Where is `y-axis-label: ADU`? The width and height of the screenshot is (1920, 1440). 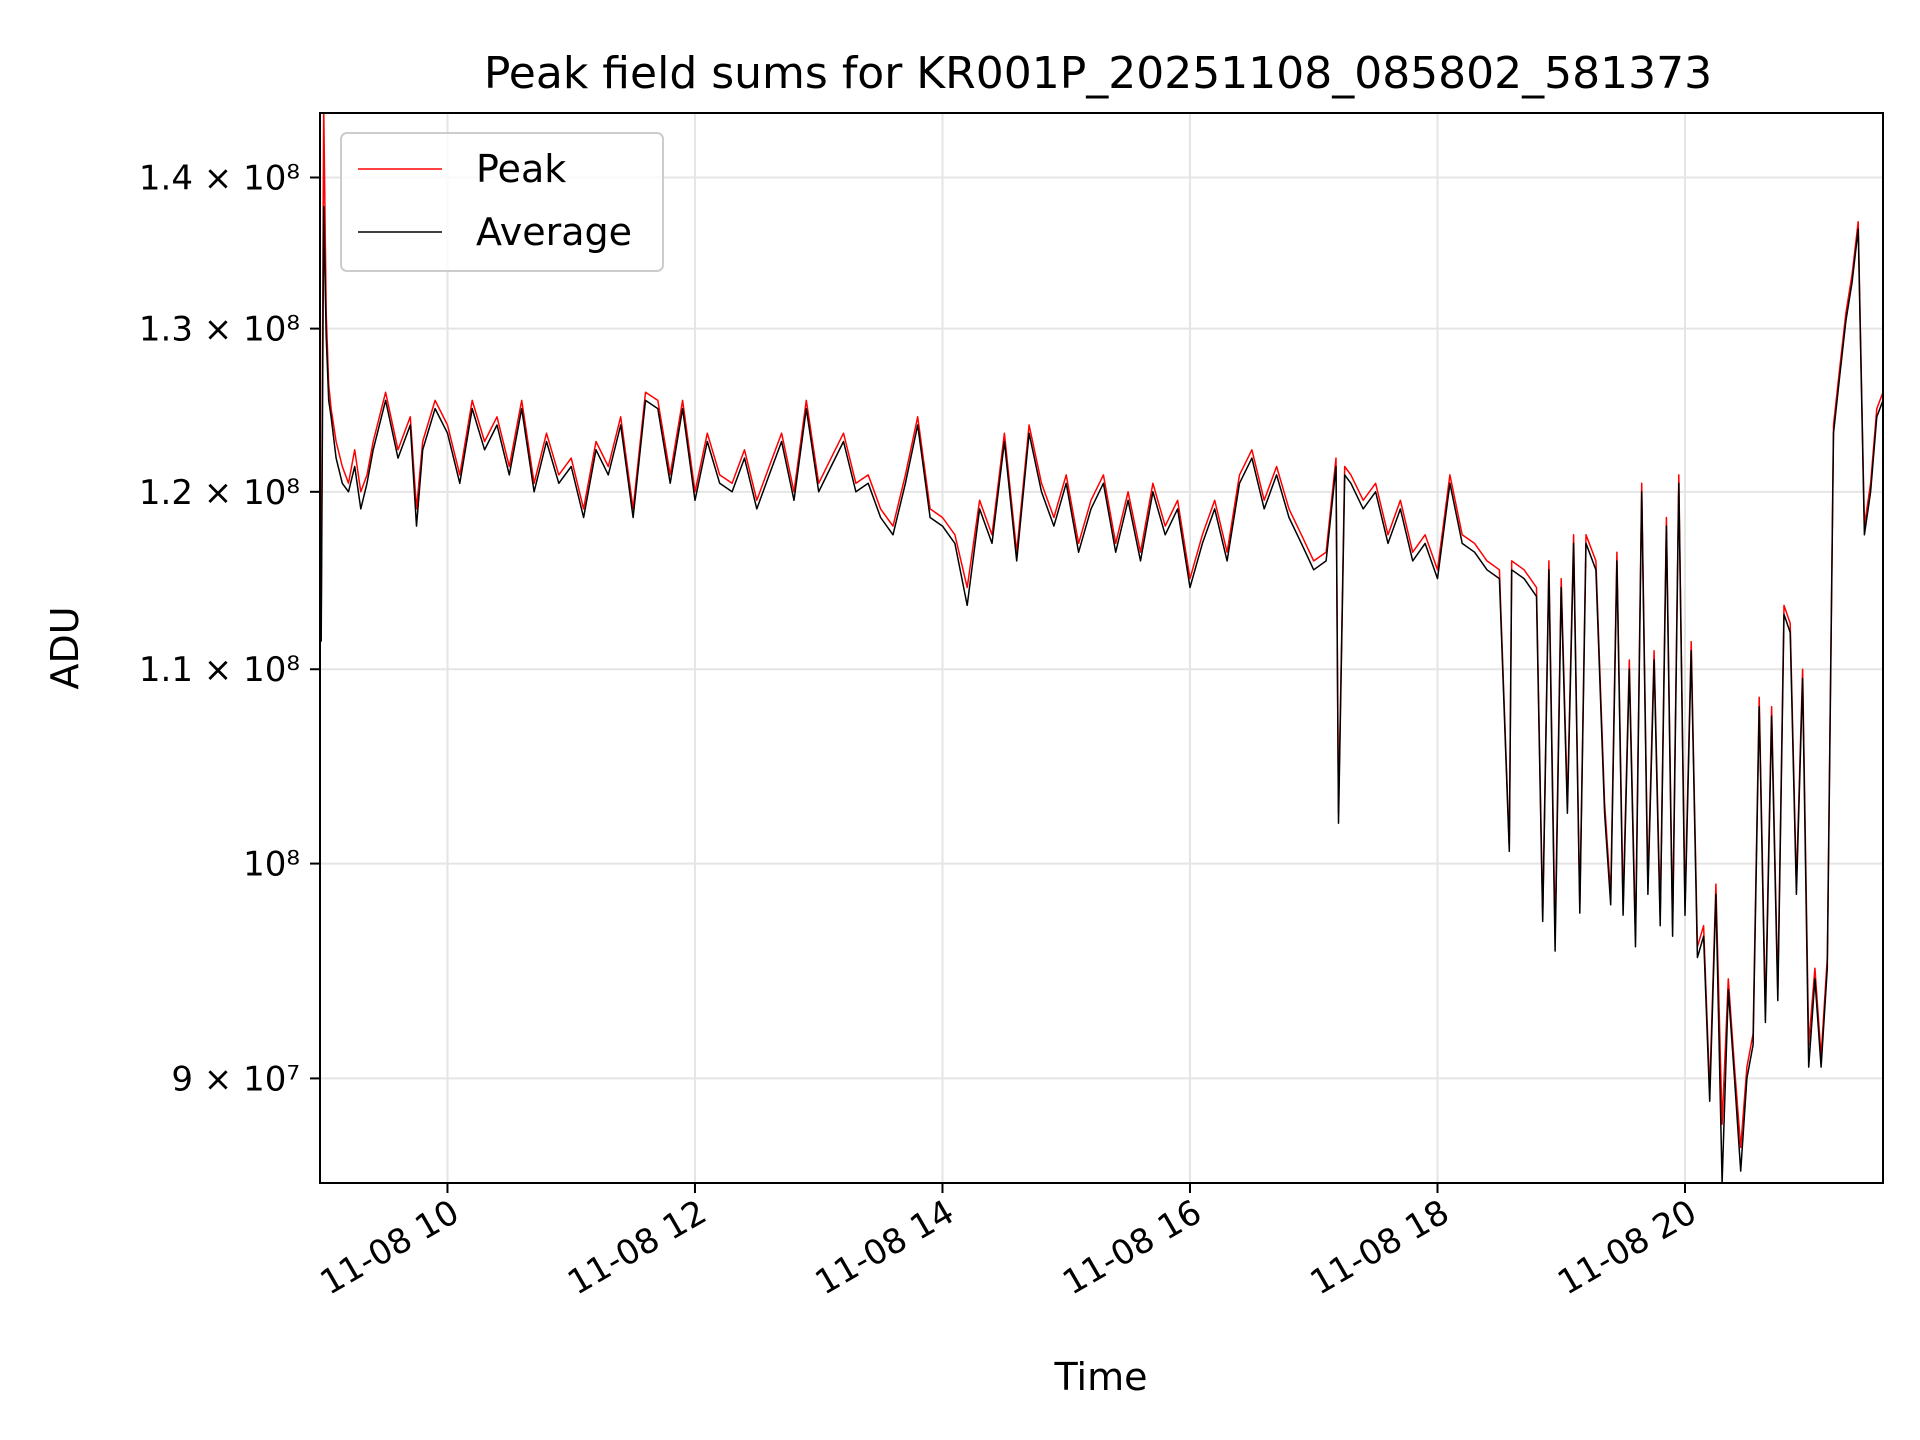
y-axis-label: ADU is located at coordinates (65, 647).